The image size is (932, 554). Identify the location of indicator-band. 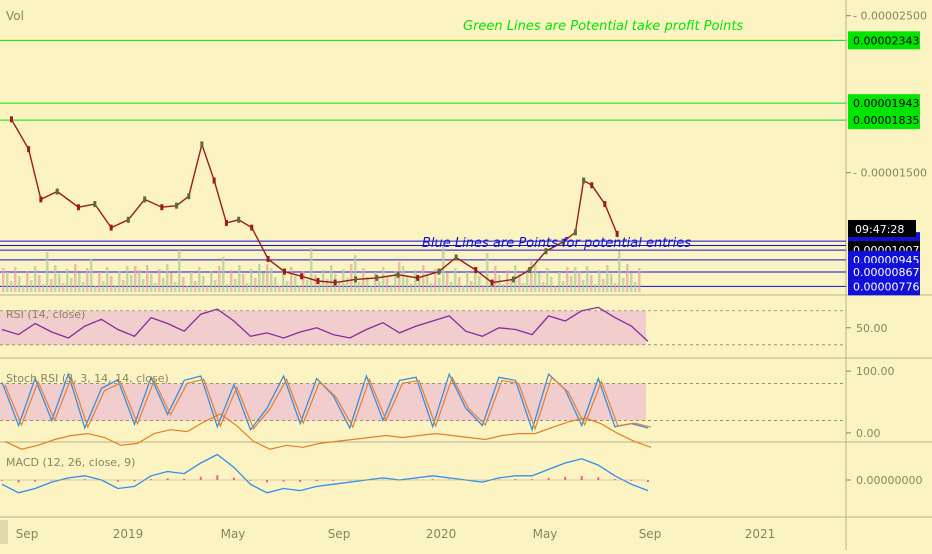
(323, 401).